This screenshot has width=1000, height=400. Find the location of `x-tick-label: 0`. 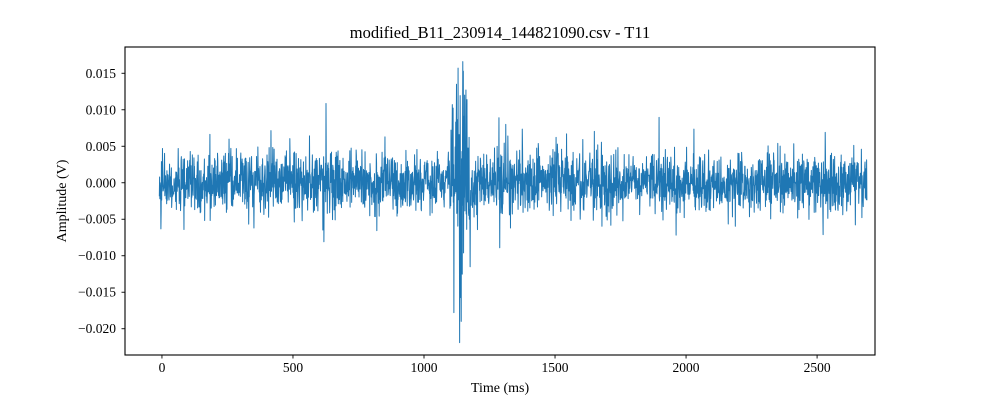

x-tick-label: 0 is located at coordinates (162, 367).